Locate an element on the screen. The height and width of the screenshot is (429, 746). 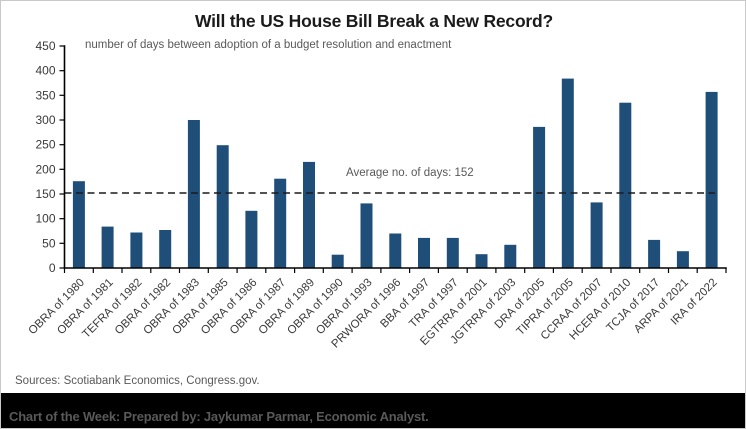
bar-obra-of-1993 is located at coordinates (366, 235).